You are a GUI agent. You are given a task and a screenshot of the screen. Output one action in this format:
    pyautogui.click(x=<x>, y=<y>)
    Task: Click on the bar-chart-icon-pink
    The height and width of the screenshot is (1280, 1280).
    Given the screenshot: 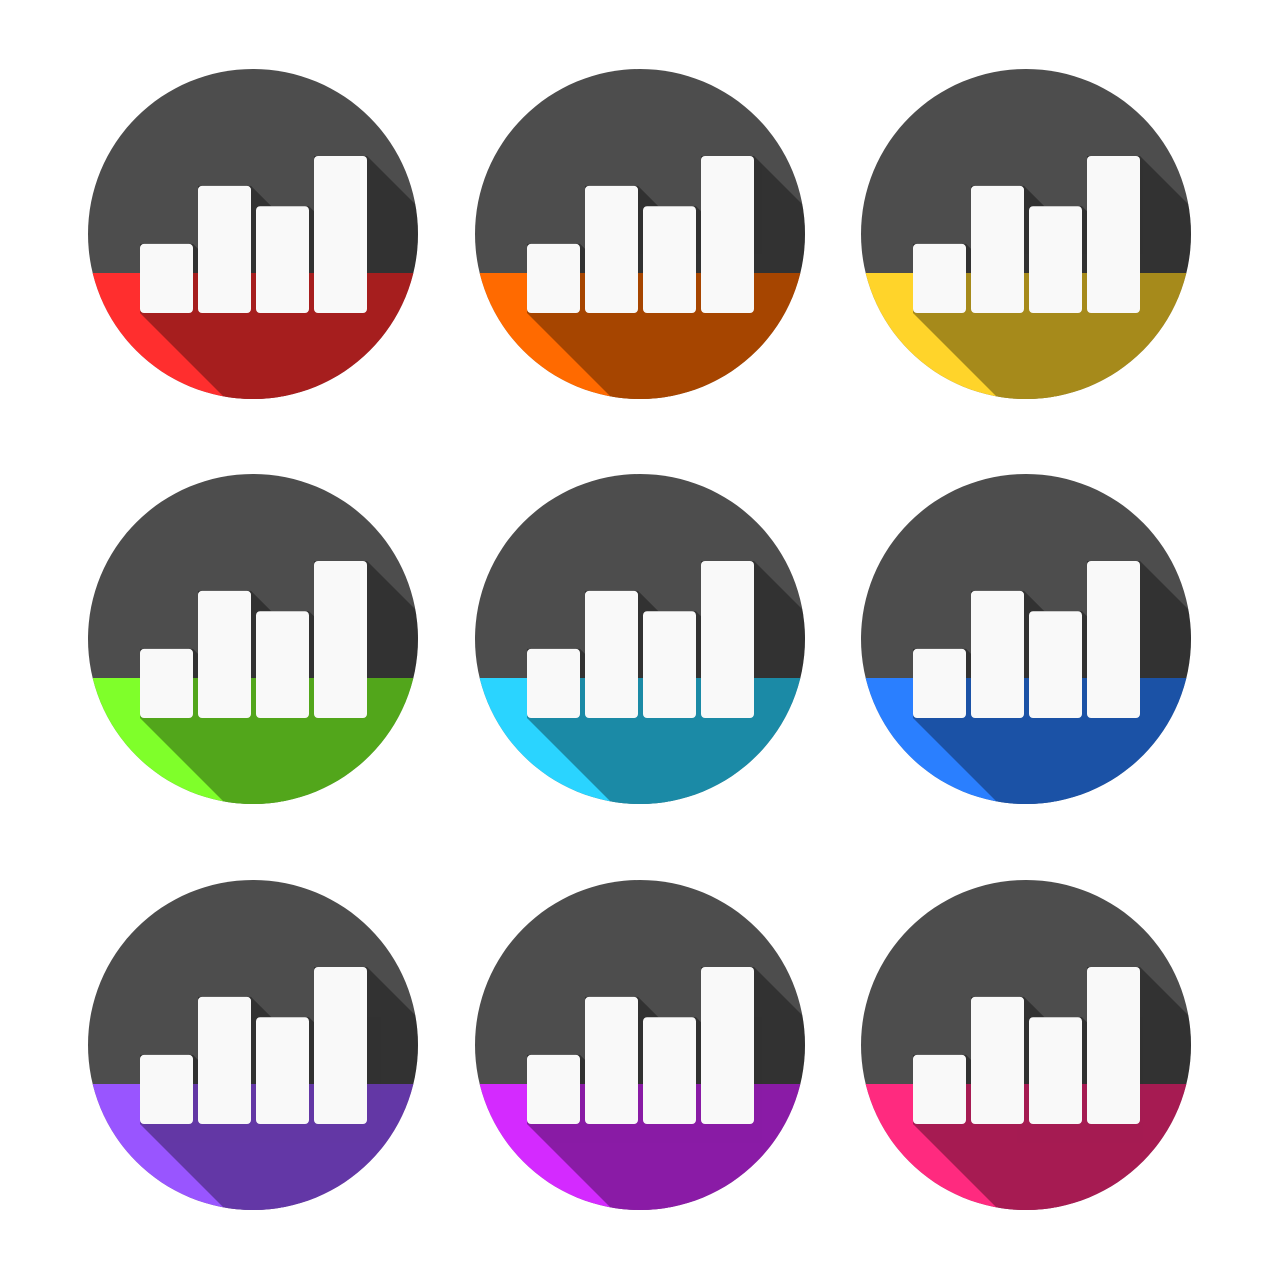 What is the action you would take?
    pyautogui.click(x=1026, y=1045)
    